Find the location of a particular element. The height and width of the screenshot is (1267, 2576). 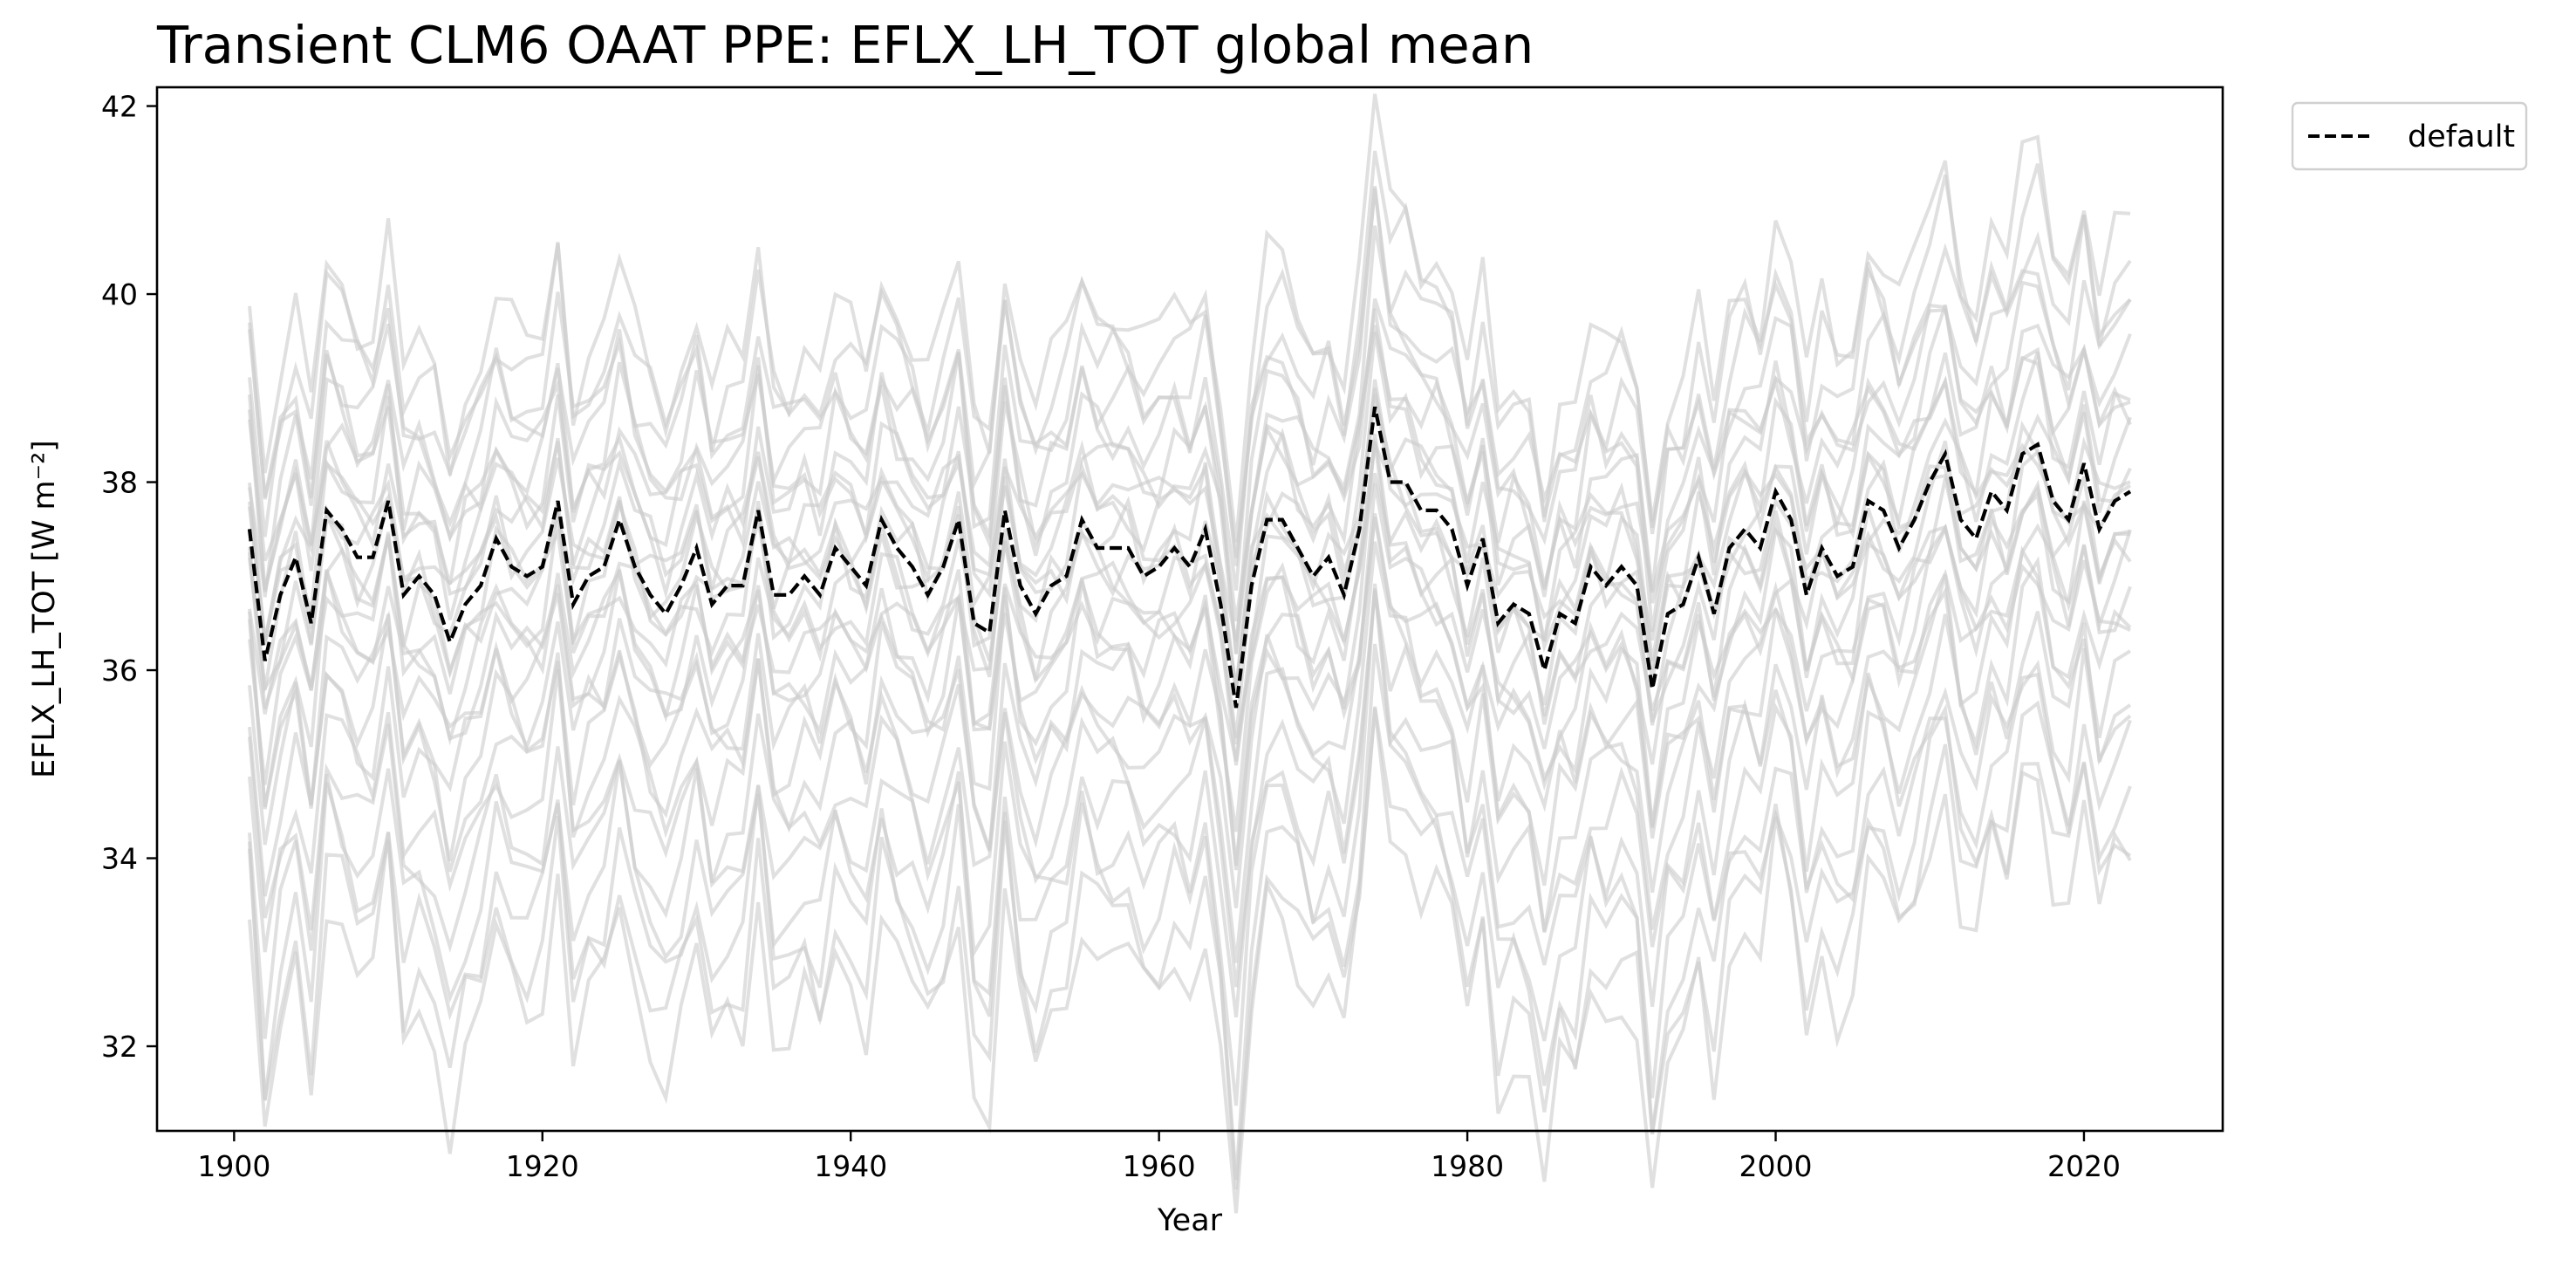

y-axis: 32 34 36 38 40 42 is located at coordinates (129, 577).